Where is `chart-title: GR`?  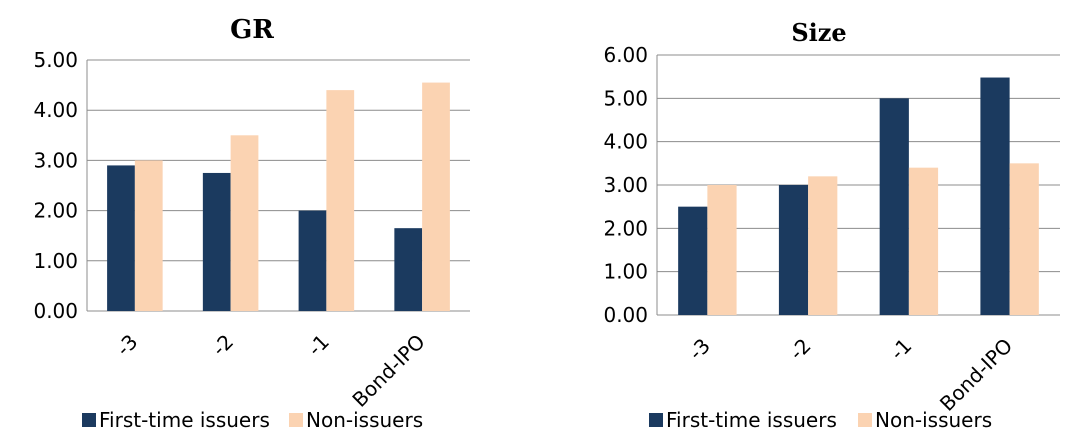
chart-title: GR is located at coordinates (252, 30).